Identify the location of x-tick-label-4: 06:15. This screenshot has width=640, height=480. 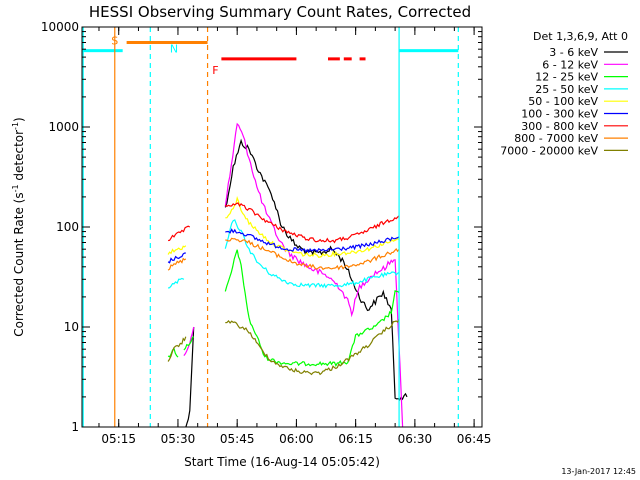
(355, 439).